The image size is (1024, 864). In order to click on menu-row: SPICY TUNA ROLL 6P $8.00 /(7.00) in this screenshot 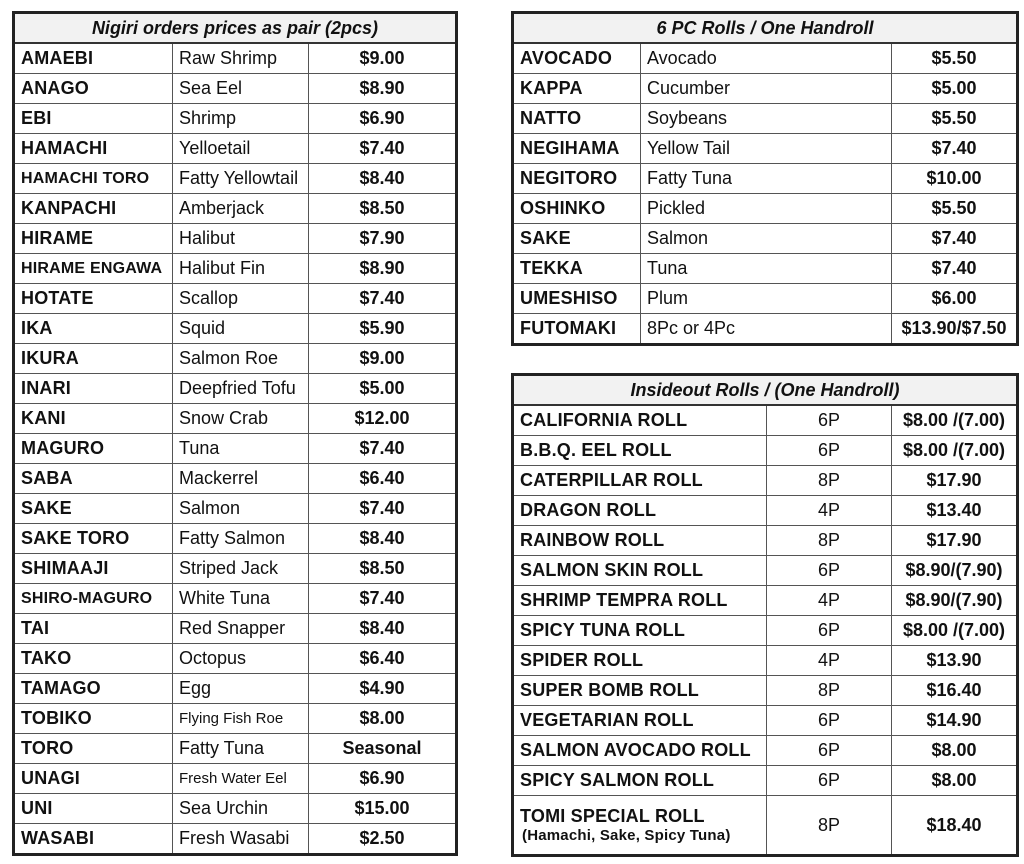, I will do `click(765, 630)`.